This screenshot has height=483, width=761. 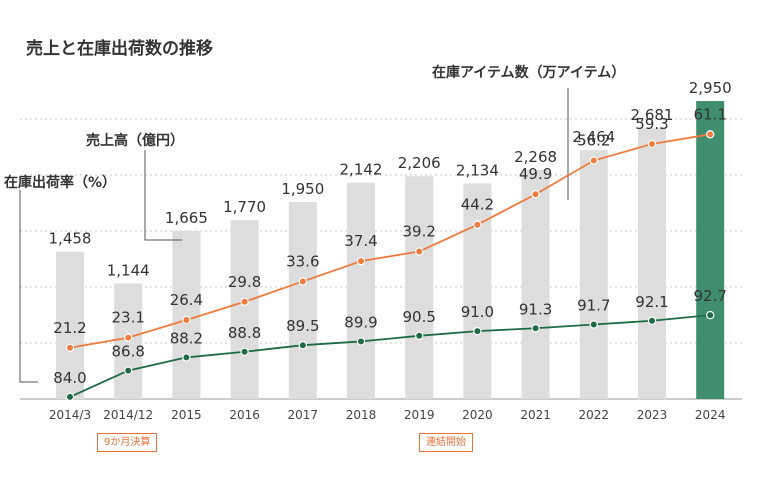 What do you see at coordinates (709, 296) in the screenshot?
I see `shipping-rate-label-2024: 92.7` at bounding box center [709, 296].